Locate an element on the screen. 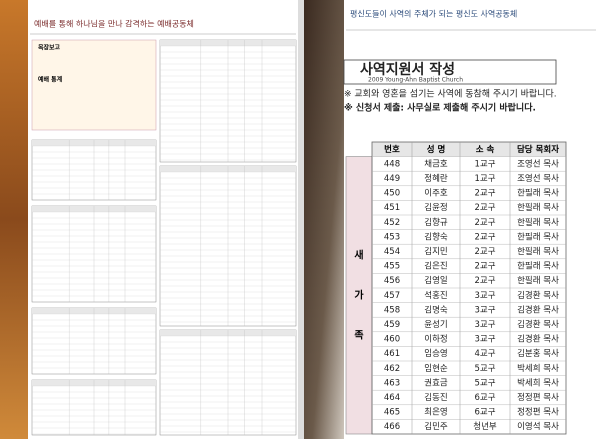 The image size is (600, 443). cell: 458 is located at coordinates (392, 310).